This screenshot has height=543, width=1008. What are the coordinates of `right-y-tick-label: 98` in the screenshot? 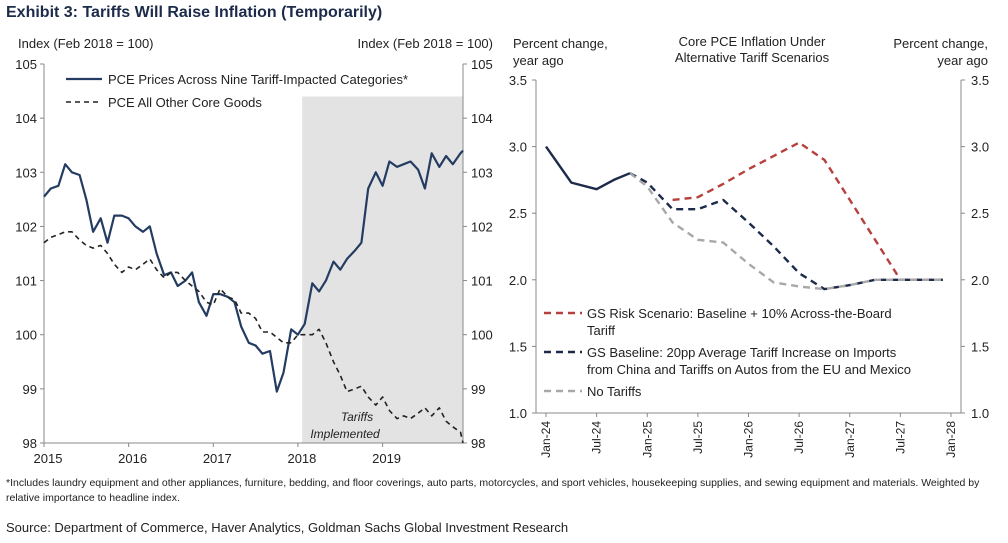 It's located at (478, 443).